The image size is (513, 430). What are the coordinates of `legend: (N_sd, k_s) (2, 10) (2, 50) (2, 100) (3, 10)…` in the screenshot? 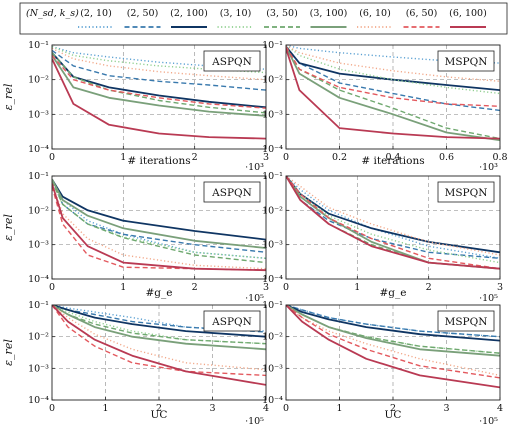 It's located at (263, 18).